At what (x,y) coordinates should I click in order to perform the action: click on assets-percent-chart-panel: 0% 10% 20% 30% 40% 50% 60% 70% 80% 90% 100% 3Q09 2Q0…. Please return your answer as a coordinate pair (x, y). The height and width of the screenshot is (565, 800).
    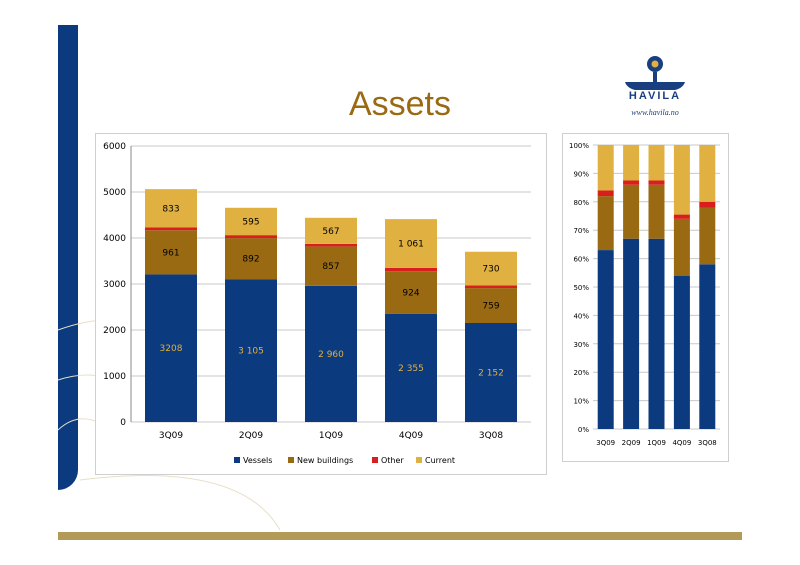
    Looking at the image, I should click on (645, 297).